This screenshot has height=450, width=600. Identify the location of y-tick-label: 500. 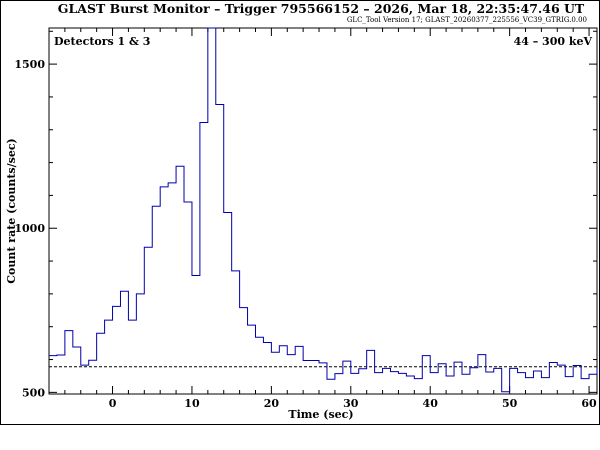
(33, 392).